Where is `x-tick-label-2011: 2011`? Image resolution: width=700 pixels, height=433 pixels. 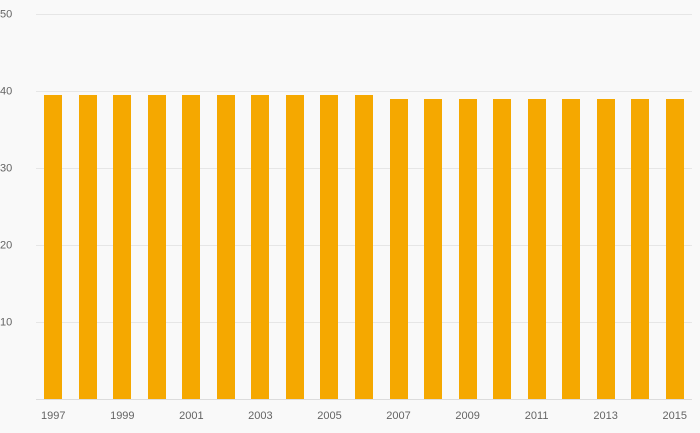
x-tick-label-2011: 2011 is located at coordinates (536, 416).